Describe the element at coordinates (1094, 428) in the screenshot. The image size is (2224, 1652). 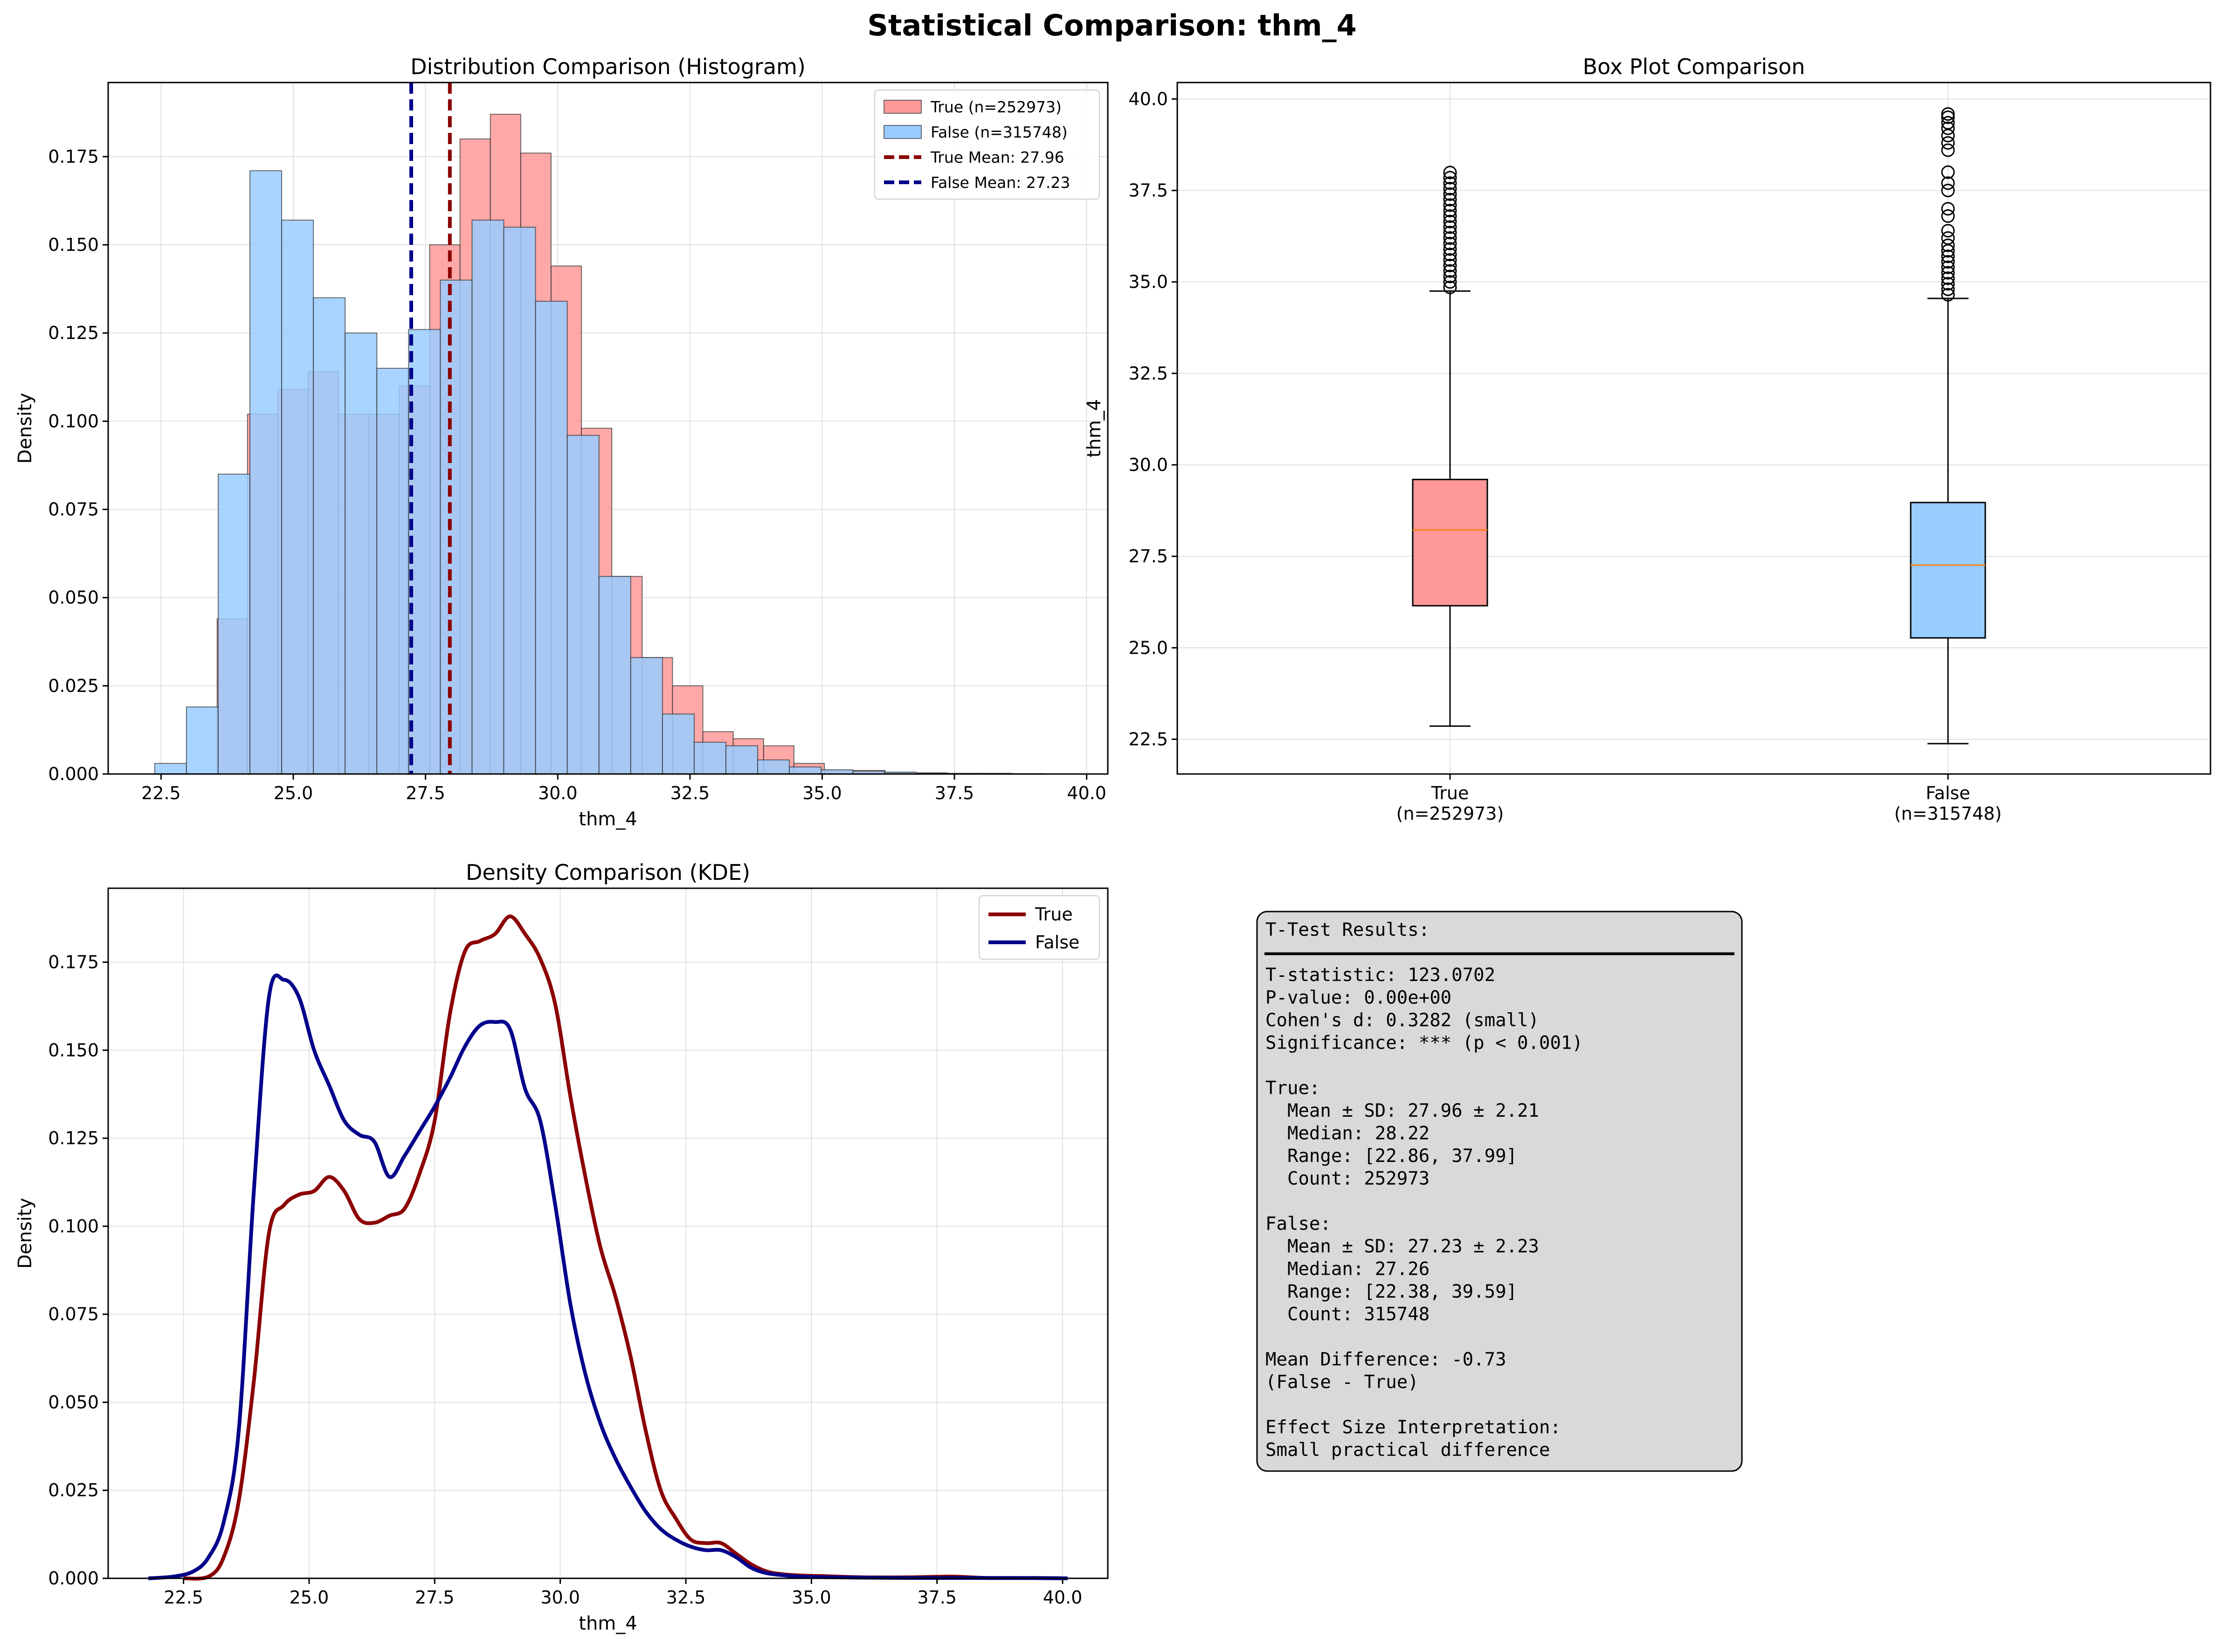
I see `y-axis-label: thm_4` at that location.